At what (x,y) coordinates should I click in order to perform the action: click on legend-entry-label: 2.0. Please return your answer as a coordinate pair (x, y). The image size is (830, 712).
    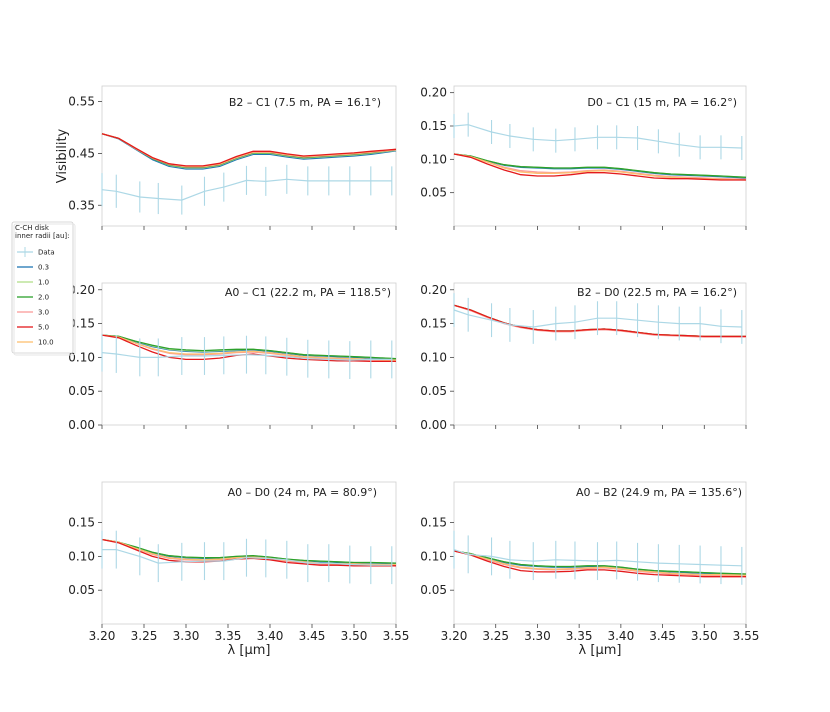
    Looking at the image, I should click on (43, 298).